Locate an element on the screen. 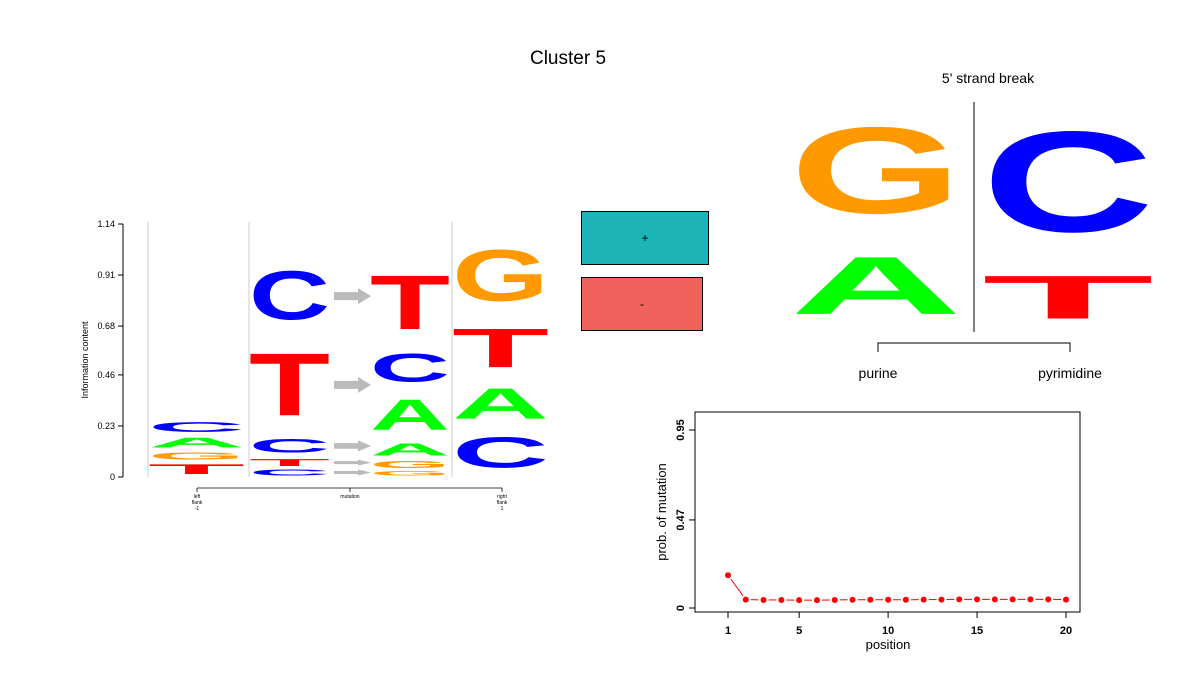 This screenshot has width=1200, height=700. line-y-axis: 0 0.47 0.95 is located at coordinates (685, 515).